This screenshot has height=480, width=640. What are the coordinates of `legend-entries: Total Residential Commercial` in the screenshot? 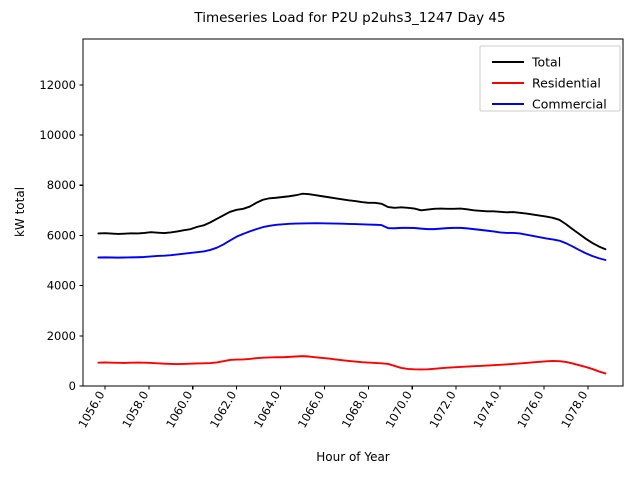 It's located at (549, 83).